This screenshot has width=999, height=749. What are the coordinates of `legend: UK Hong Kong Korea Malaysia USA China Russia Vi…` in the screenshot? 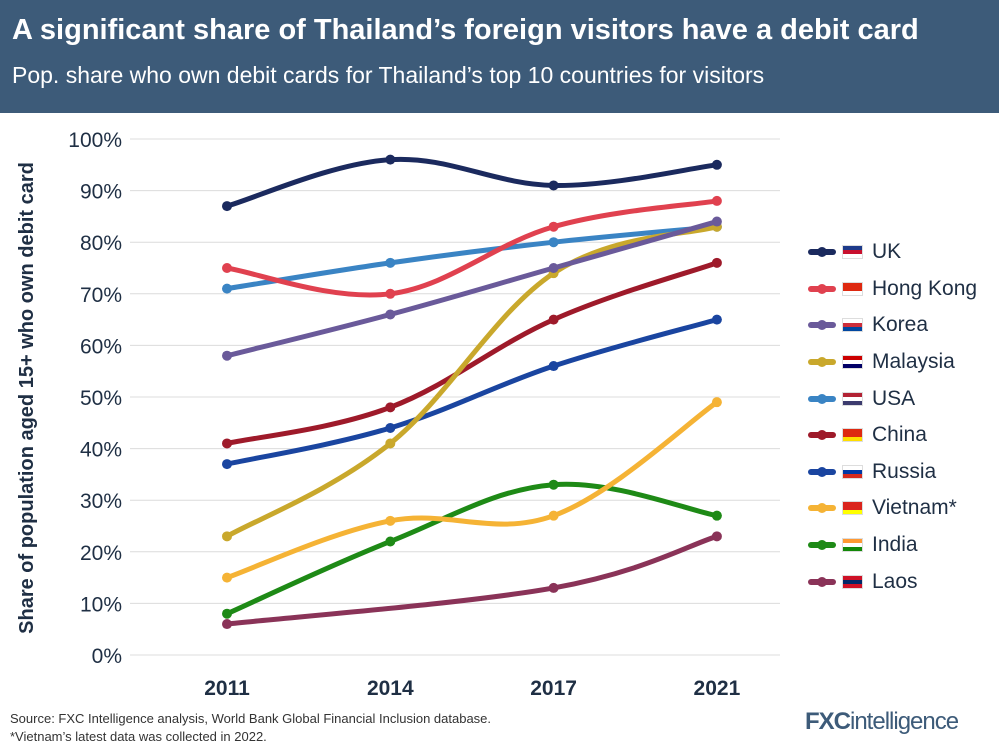 It's located at (892, 417).